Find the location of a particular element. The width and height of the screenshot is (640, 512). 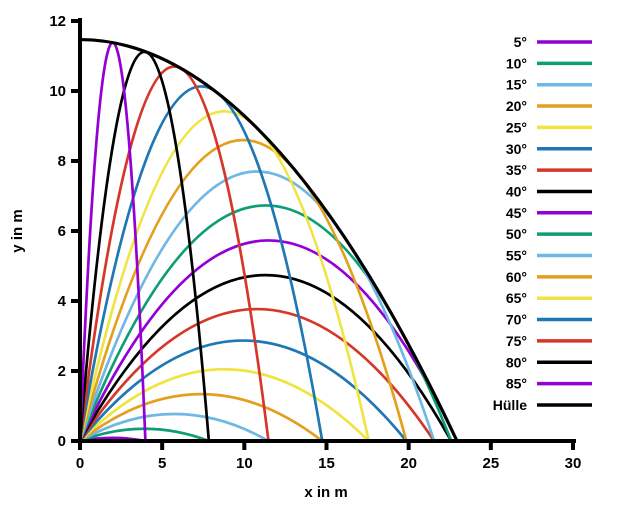

curve-20° is located at coordinates (201, 417).